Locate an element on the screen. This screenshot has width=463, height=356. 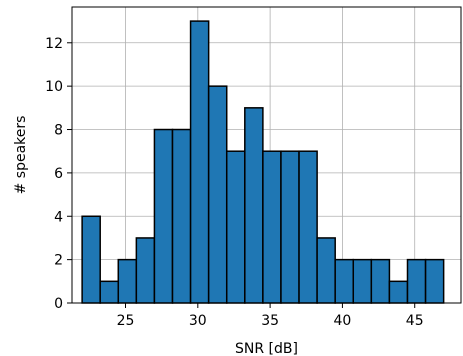
x-tick-label: 25 is located at coordinates (126, 321).